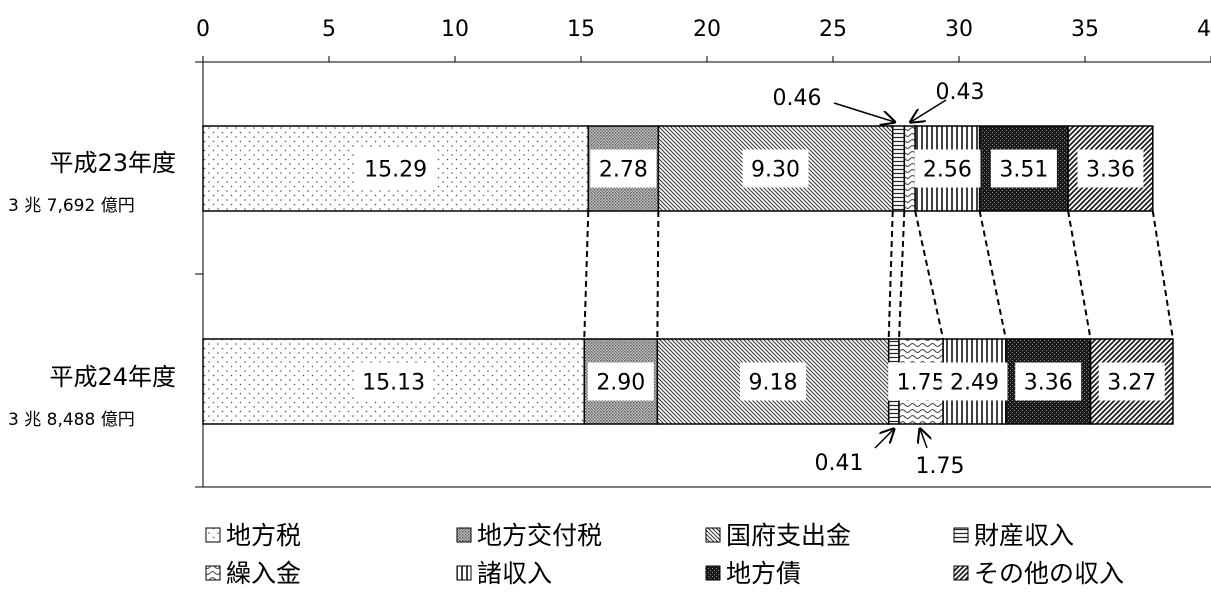 This screenshot has width=1211, height=594. Describe the element at coordinates (833, 29) in the screenshot. I see `x-tick-label: 25` at that location.